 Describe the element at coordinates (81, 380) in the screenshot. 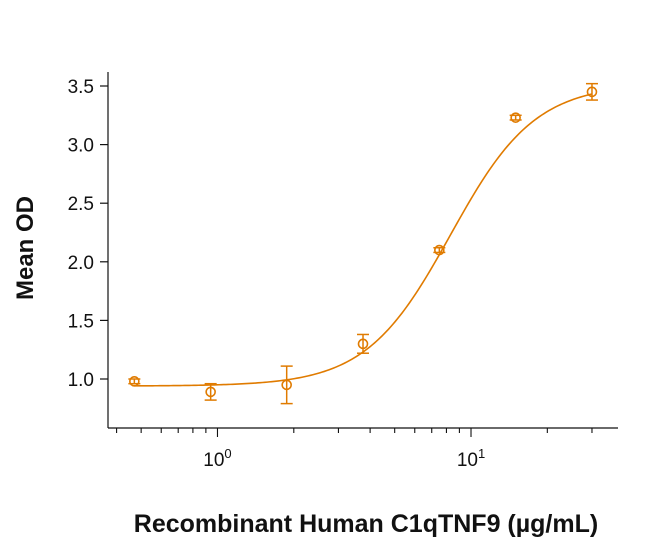

I see `y-tick-label: 1.0` at that location.